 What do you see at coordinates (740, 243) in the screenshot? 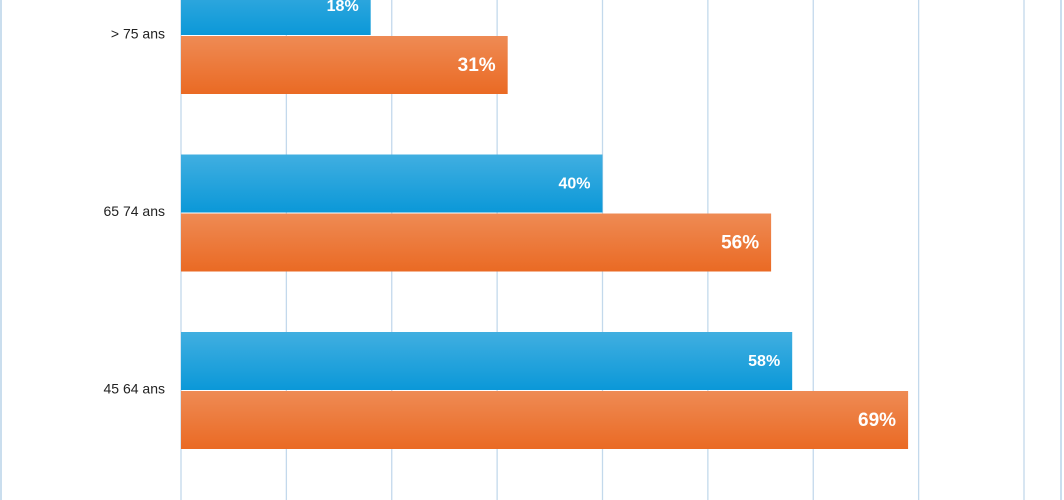
I see `value-label: 56%` at bounding box center [740, 243].